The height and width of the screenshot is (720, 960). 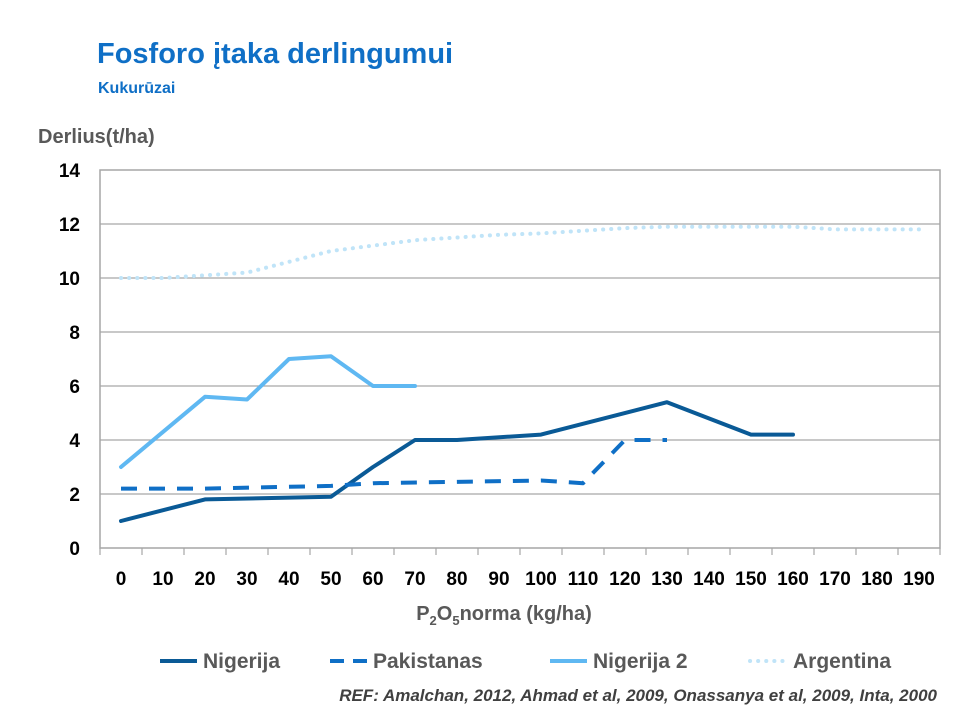 I want to click on x-tick-label: 10, so click(x=162, y=579).